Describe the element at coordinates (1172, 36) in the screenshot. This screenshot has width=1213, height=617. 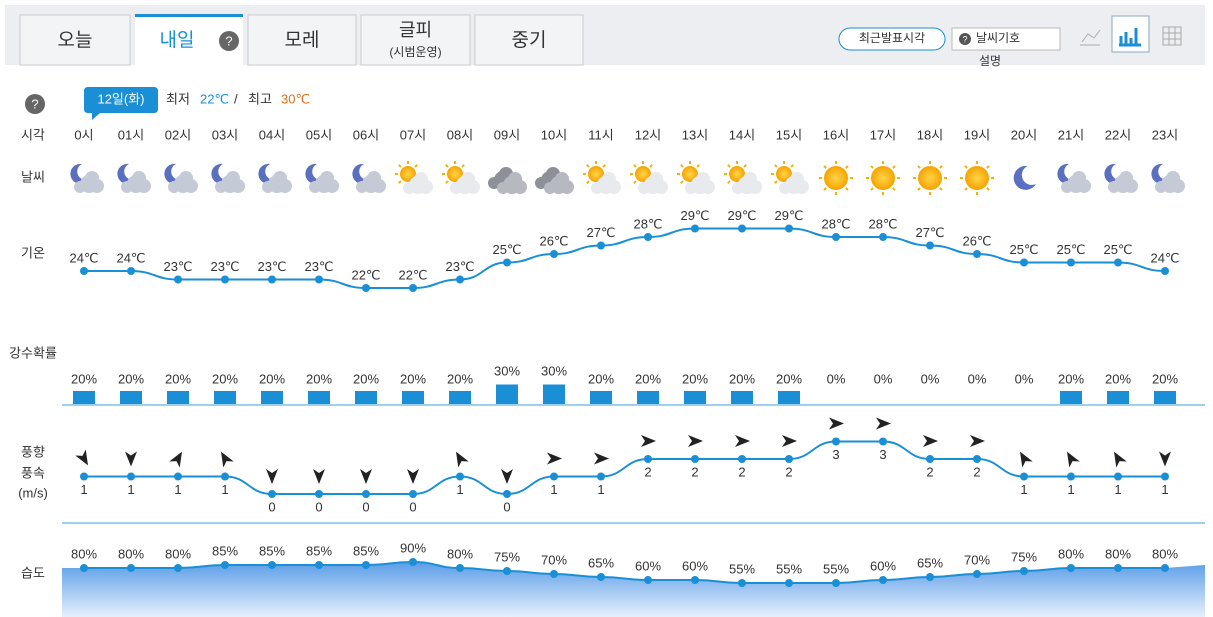
I see `table-view-icon` at that location.